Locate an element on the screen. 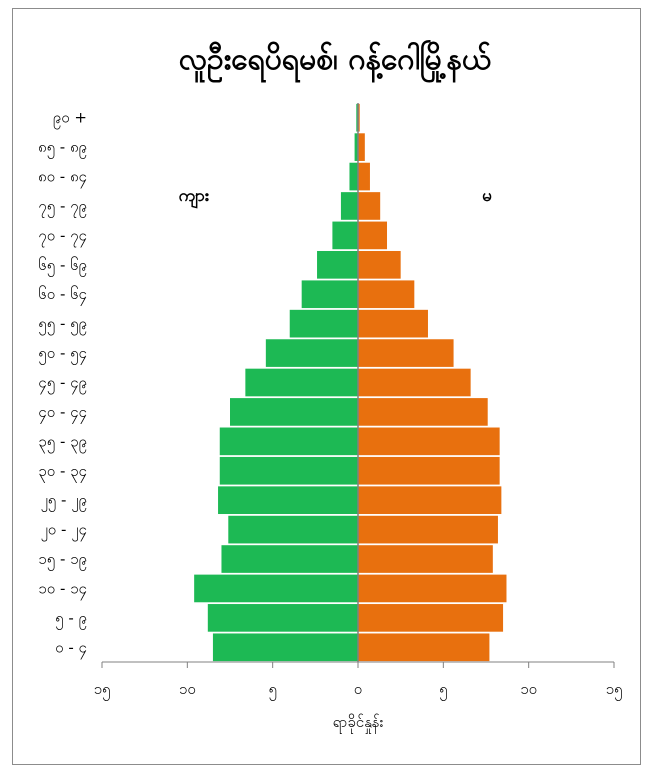 The image size is (653, 775). y-tick-label: ၅၅ - ၅၉ is located at coordinates (62, 325).